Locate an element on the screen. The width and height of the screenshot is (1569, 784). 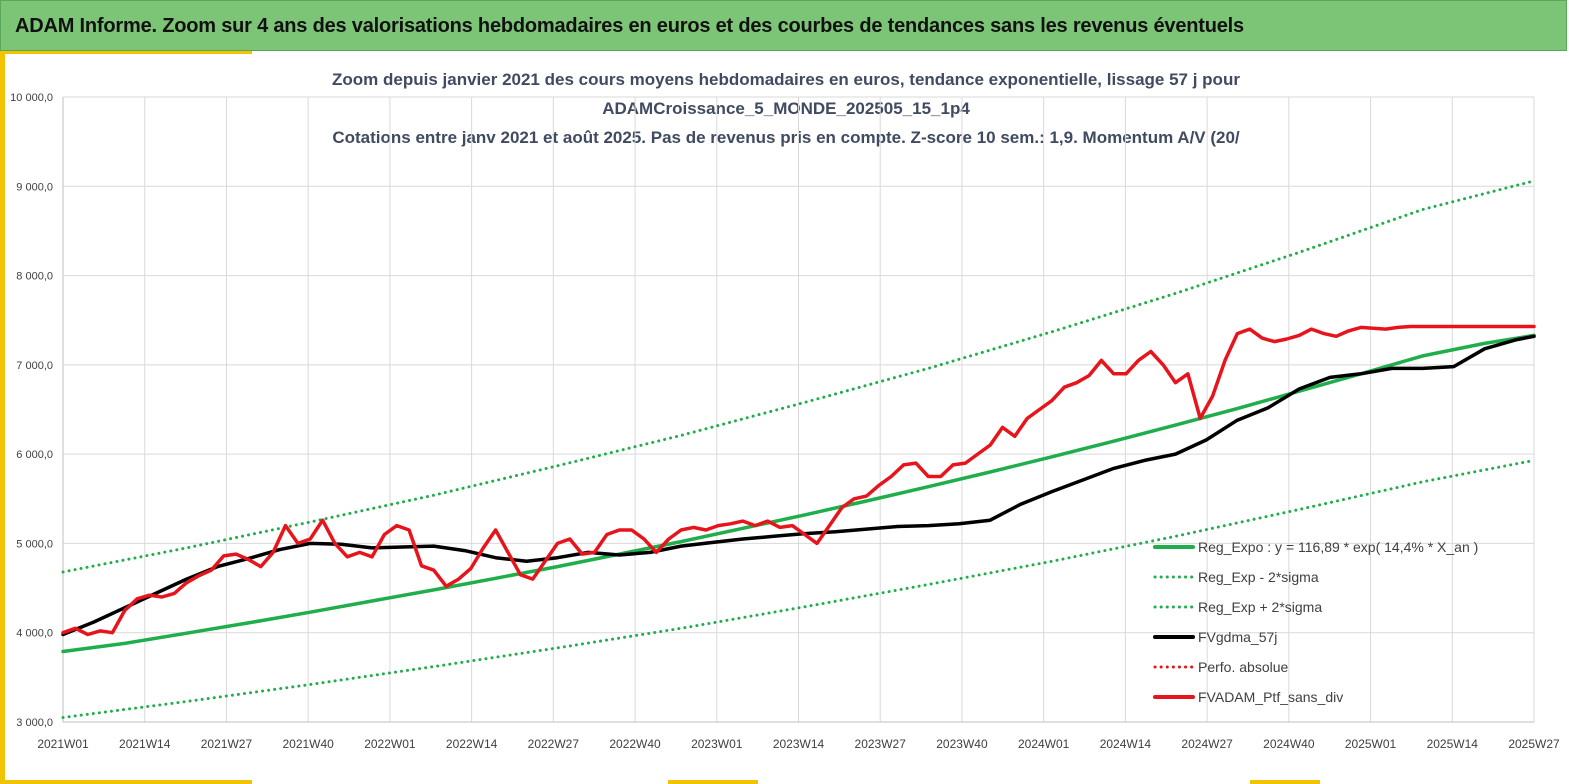
x-tick-label: 2021W14 is located at coordinates (145, 744).